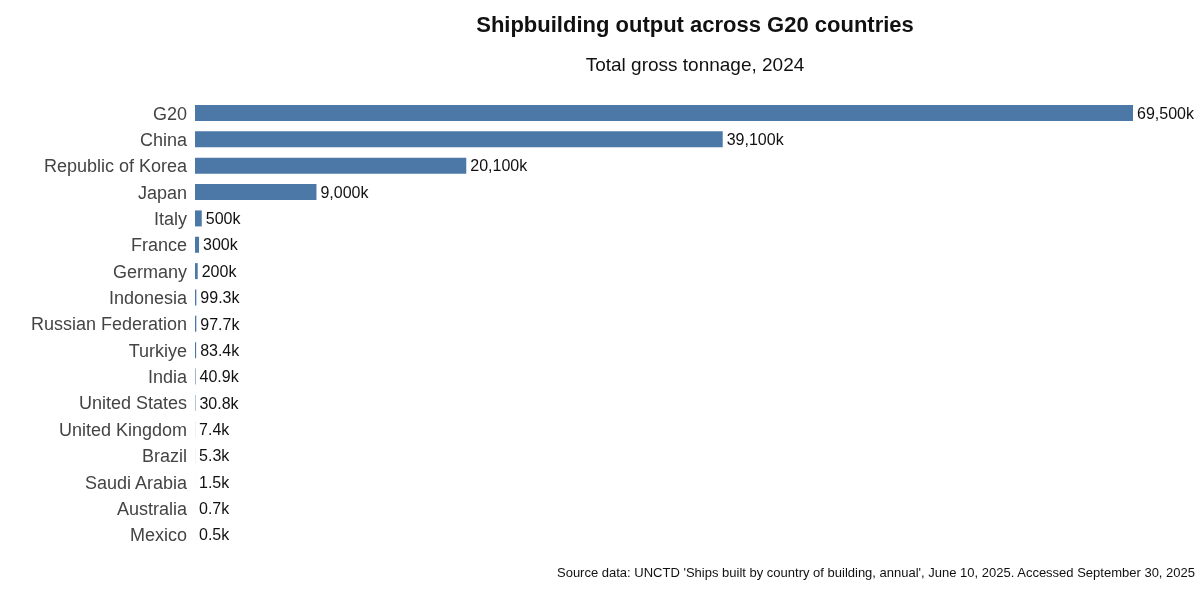  Describe the element at coordinates (215, 508) in the screenshot. I see `data-label: 0.7k` at that location.